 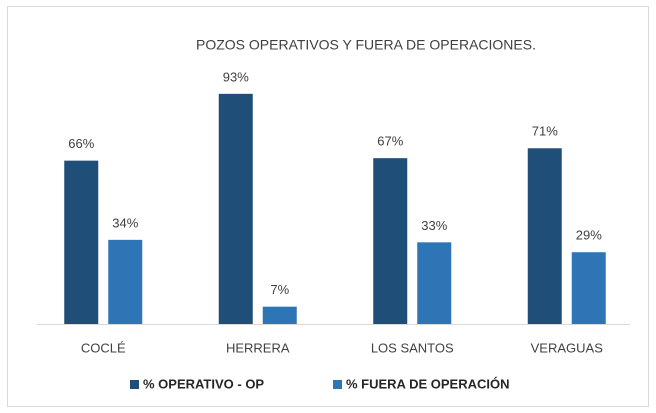 I want to click on data-label: 93%, so click(x=236, y=76).